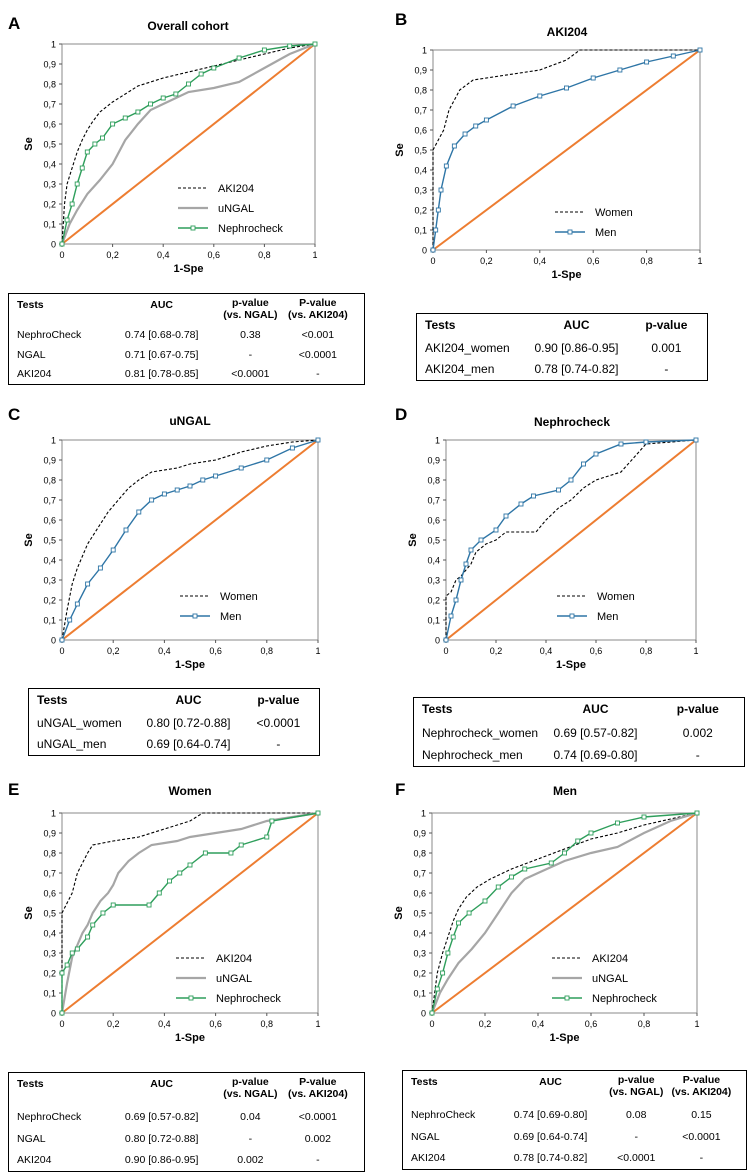  What do you see at coordinates (250, 229) in the screenshot?
I see `legend-label: Nephrocheck` at bounding box center [250, 229].